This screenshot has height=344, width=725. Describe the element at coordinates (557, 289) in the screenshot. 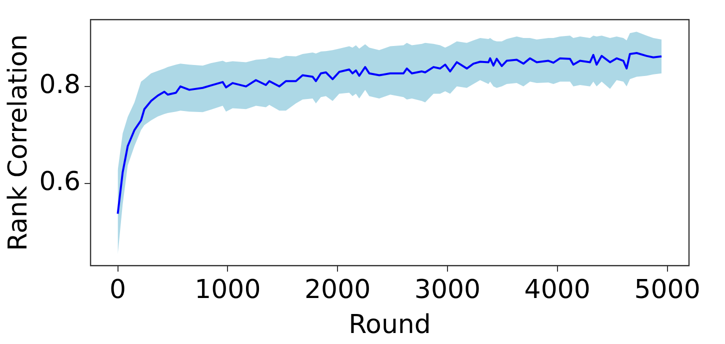

I see `x-tick-label: 4000` at that location.